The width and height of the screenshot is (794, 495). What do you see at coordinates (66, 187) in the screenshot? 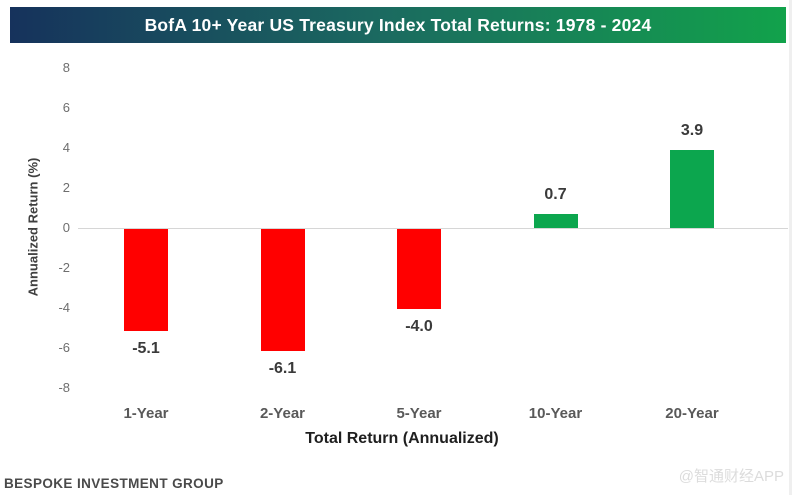
I see `y-tick-label: 2` at bounding box center [66, 187].